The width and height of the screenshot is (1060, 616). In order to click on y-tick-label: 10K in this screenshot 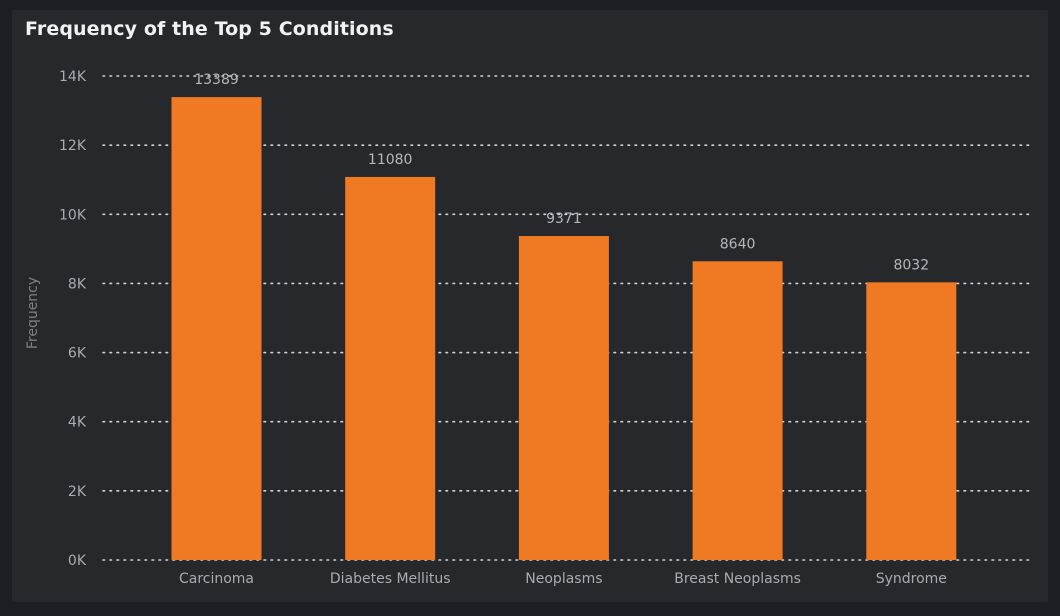, I will do `click(73, 215)`.